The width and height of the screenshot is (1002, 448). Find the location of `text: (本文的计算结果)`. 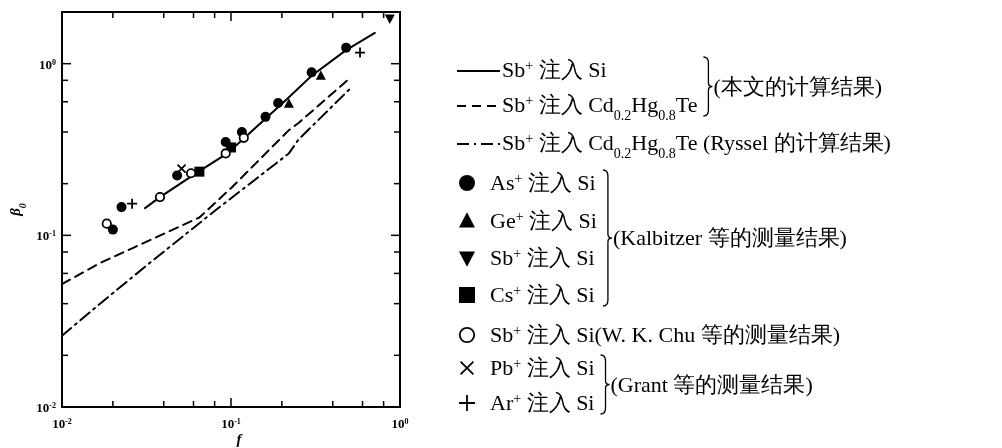

text: (本文的计算结果) is located at coordinates (798, 86).